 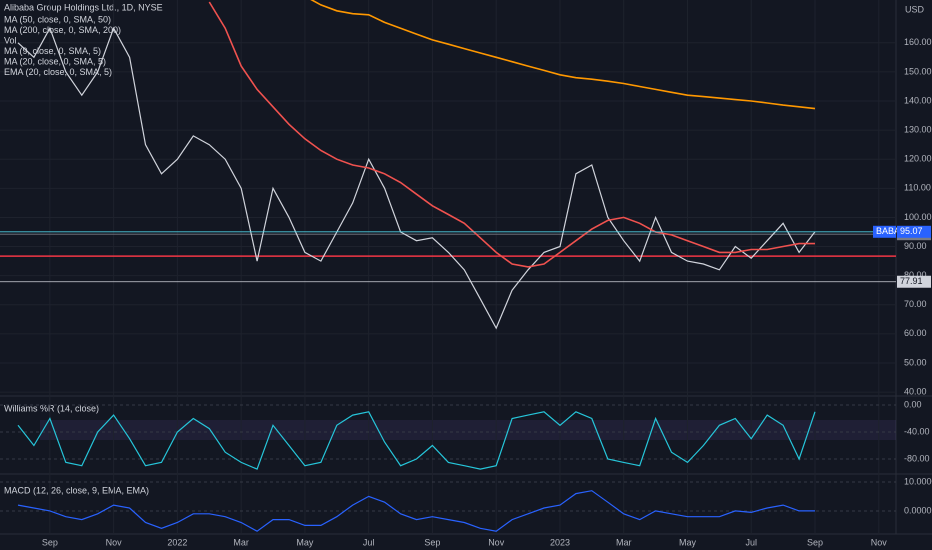 I want to click on y-tick-label: 150.00, so click(x=918, y=71).